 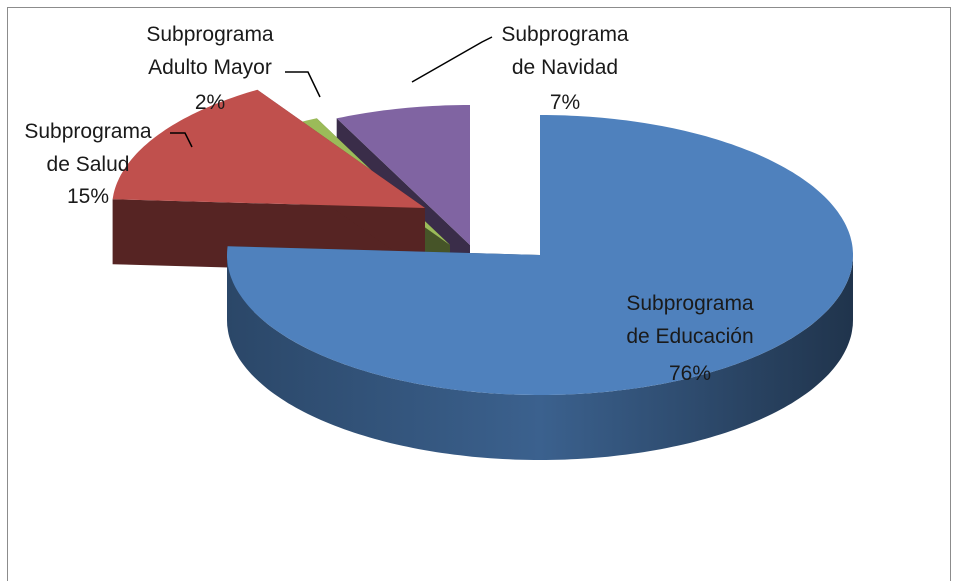 I want to click on slice, so click(x=268, y=181).